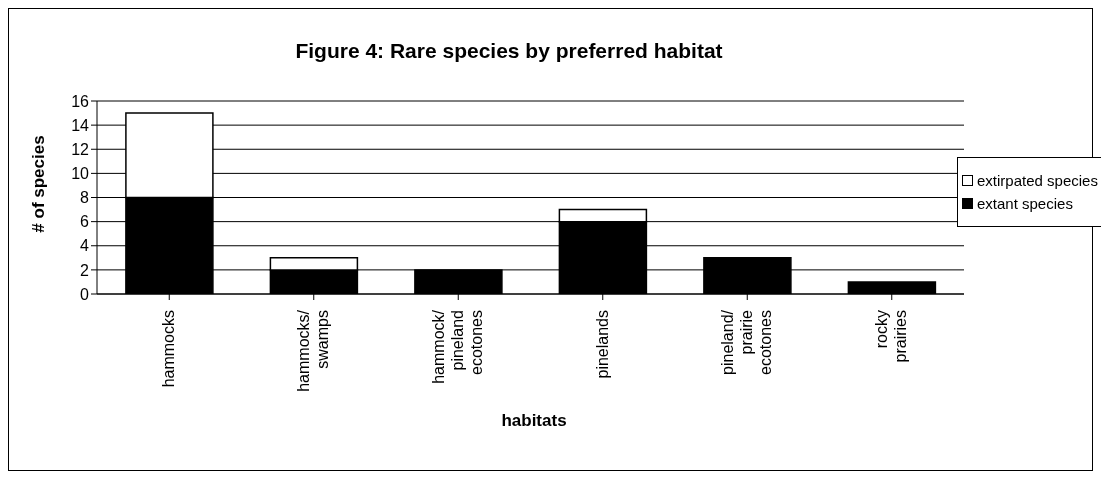 This screenshot has height=479, width=1101. Describe the element at coordinates (1025, 203) in the screenshot. I see `legend-label: extant species` at that location.